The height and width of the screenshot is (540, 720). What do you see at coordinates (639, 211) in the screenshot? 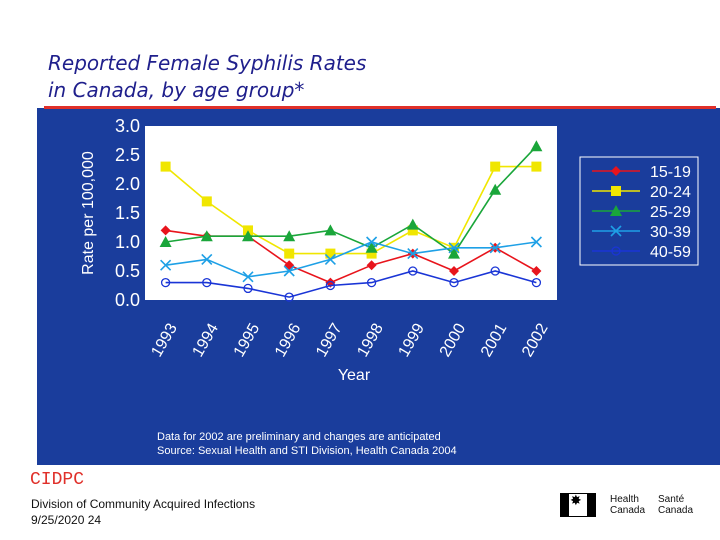
I see `legend-box` at bounding box center [639, 211].